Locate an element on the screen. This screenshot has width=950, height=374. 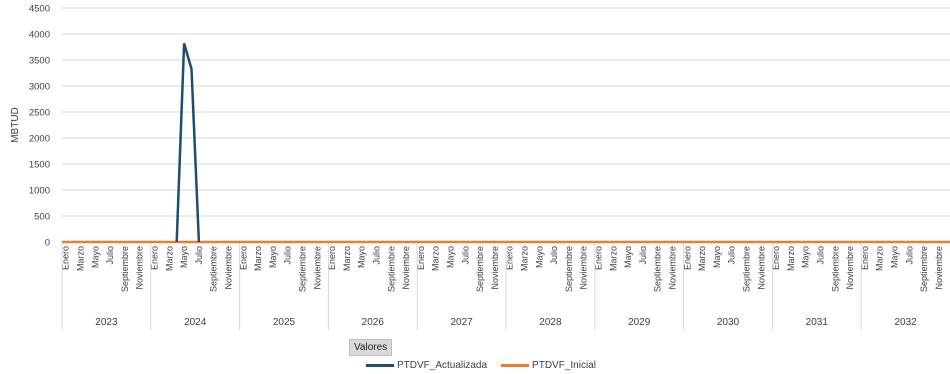
y-tick-label: 3000 is located at coordinates (39, 87).